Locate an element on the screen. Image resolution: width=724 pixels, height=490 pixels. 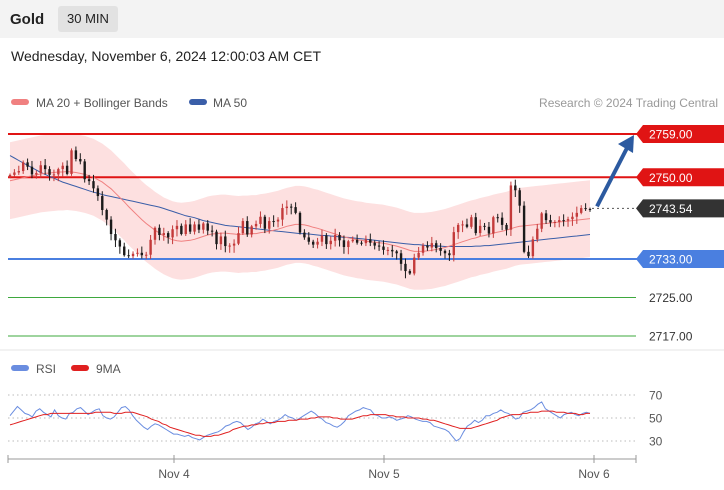
rsi-level-label: 30 is located at coordinates (656, 442).